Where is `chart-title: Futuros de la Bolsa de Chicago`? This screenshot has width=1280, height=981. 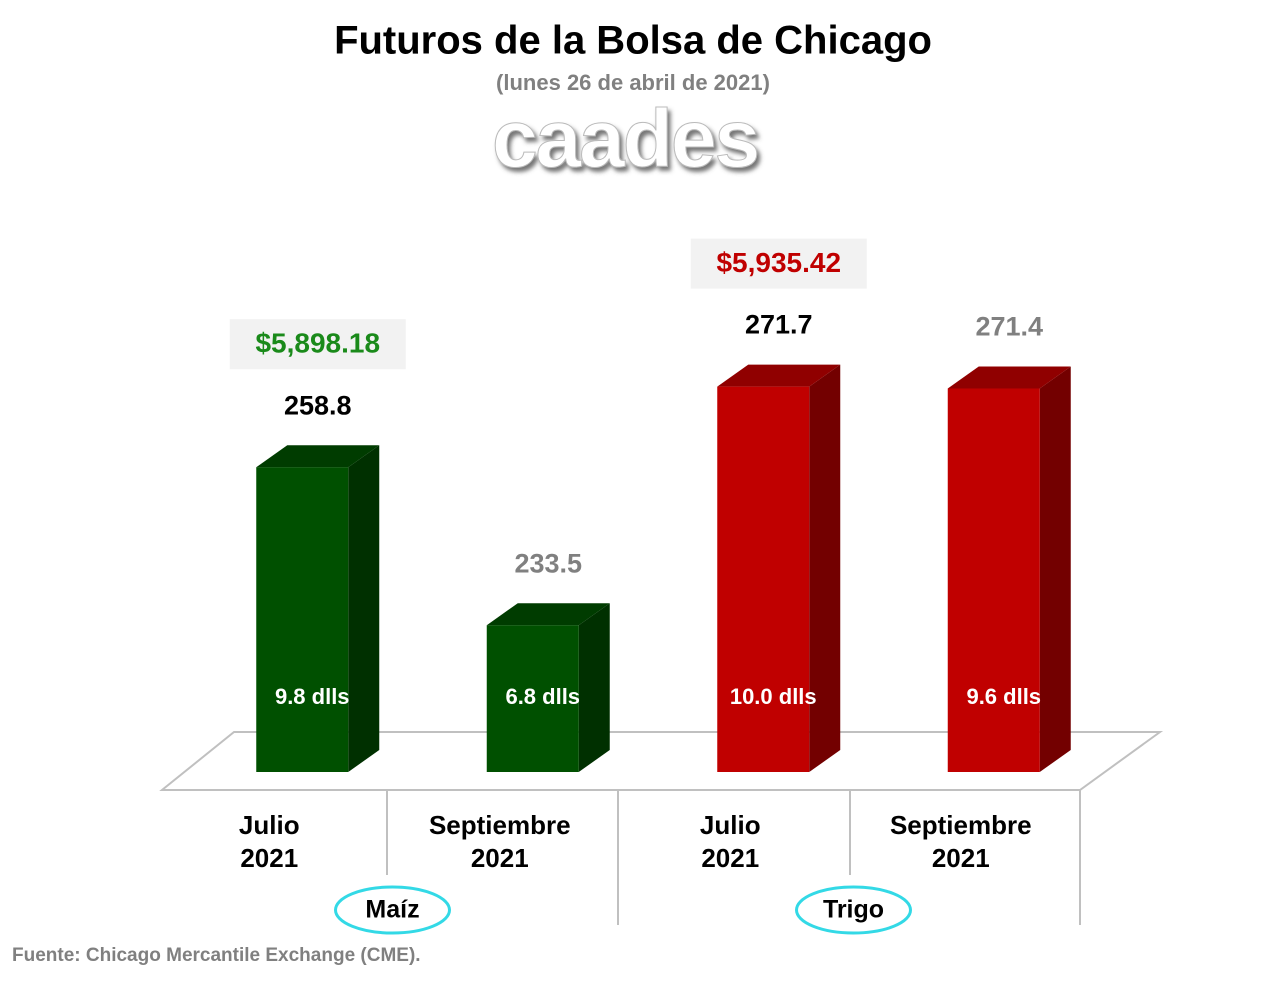
chart-title: Futuros de la Bolsa de Chicago is located at coordinates (633, 41).